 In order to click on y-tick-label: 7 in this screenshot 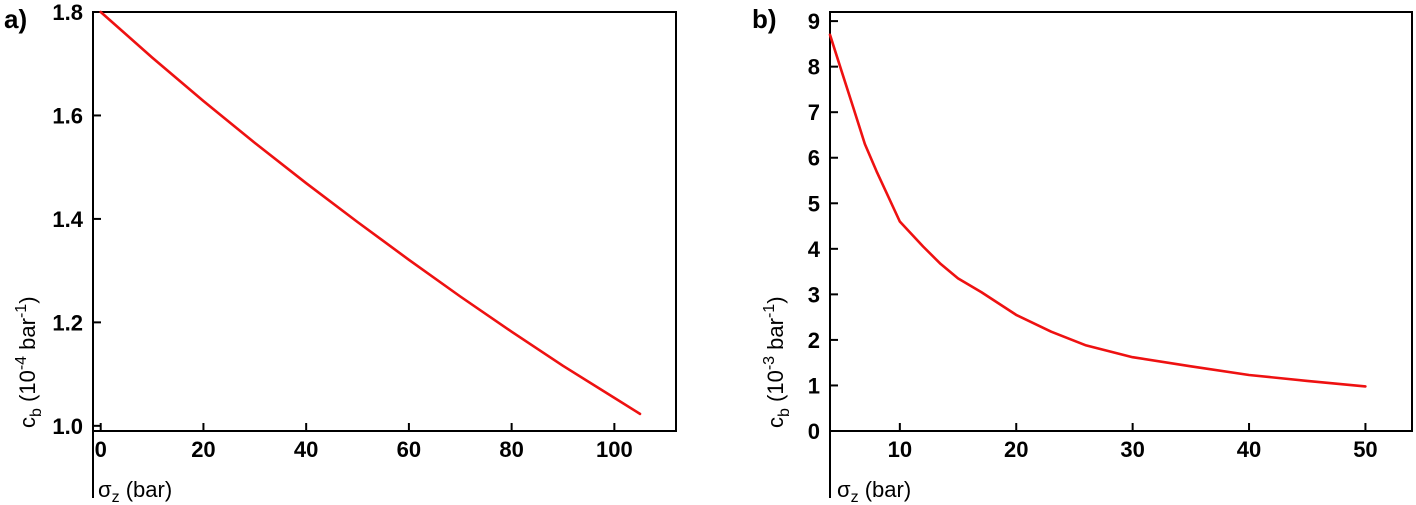, I will do `click(814, 112)`.